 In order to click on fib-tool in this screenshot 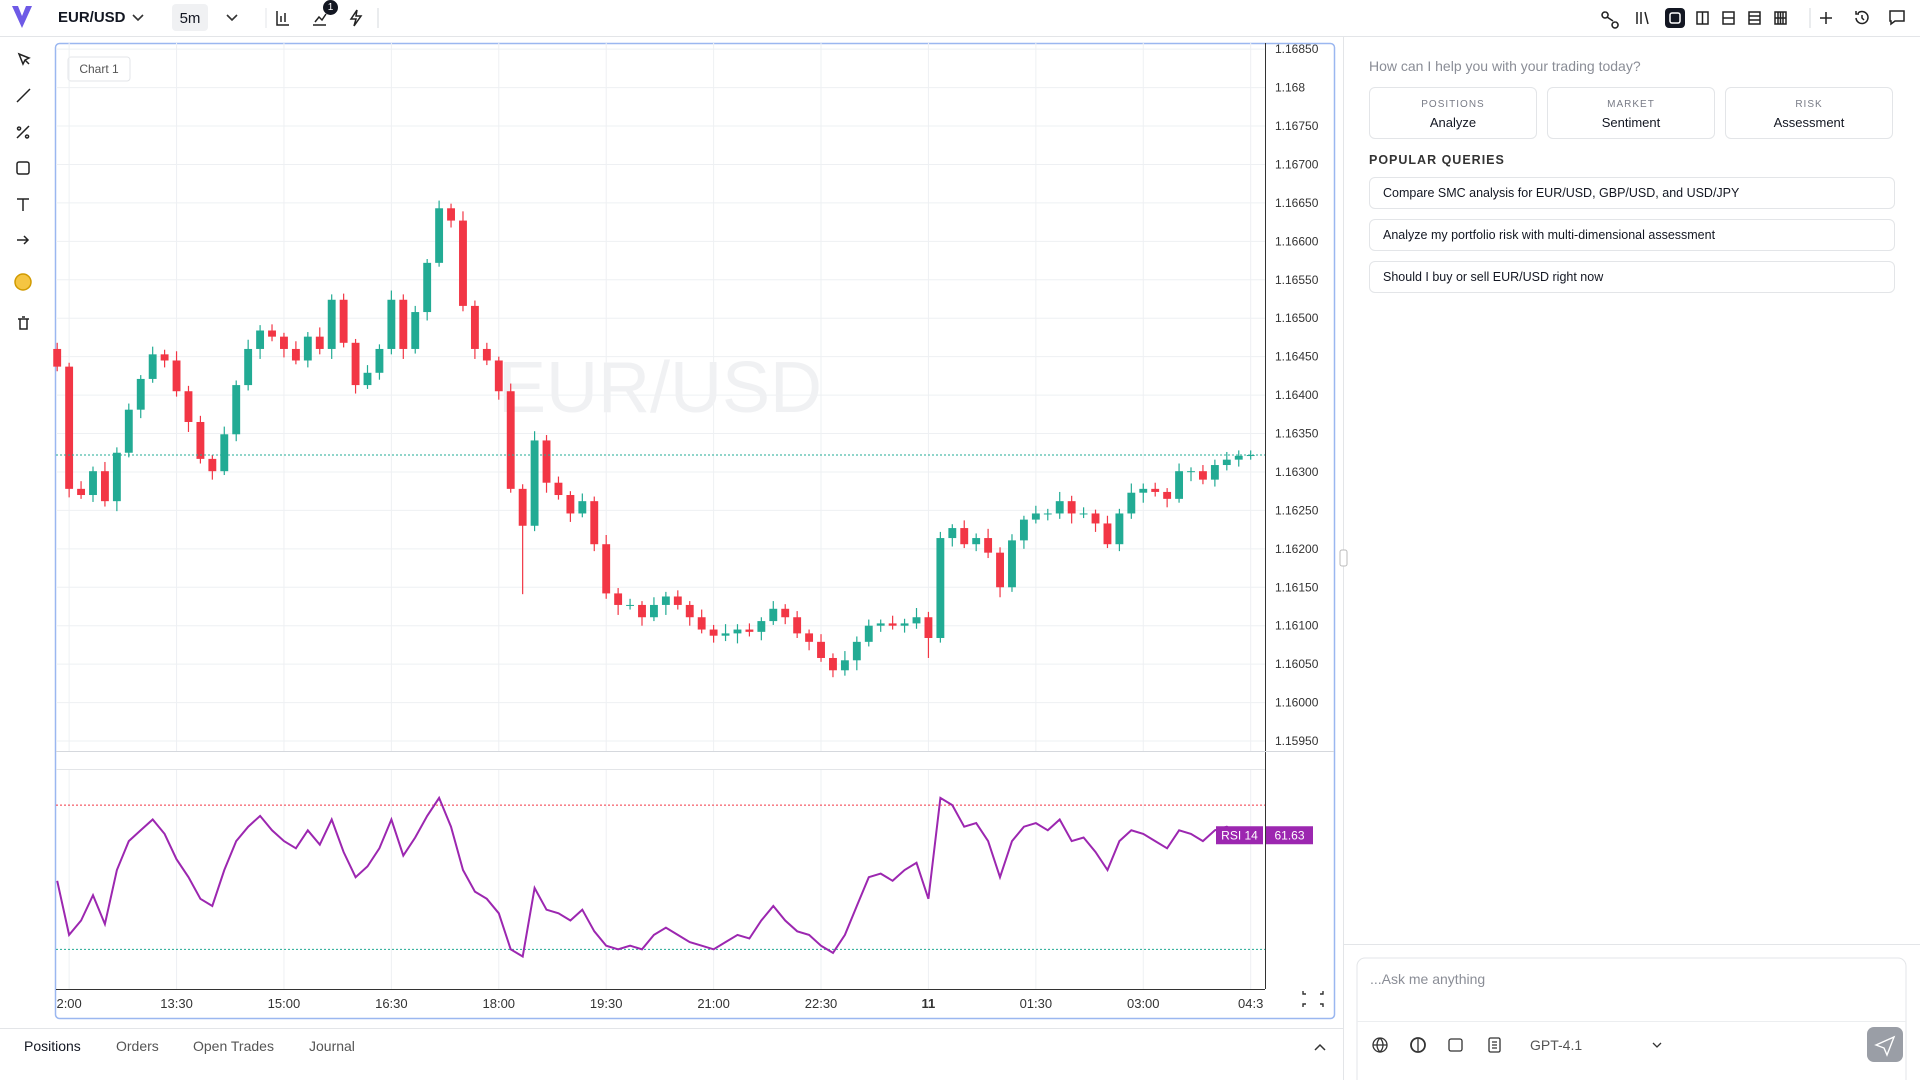, I will do `click(23, 132)`.